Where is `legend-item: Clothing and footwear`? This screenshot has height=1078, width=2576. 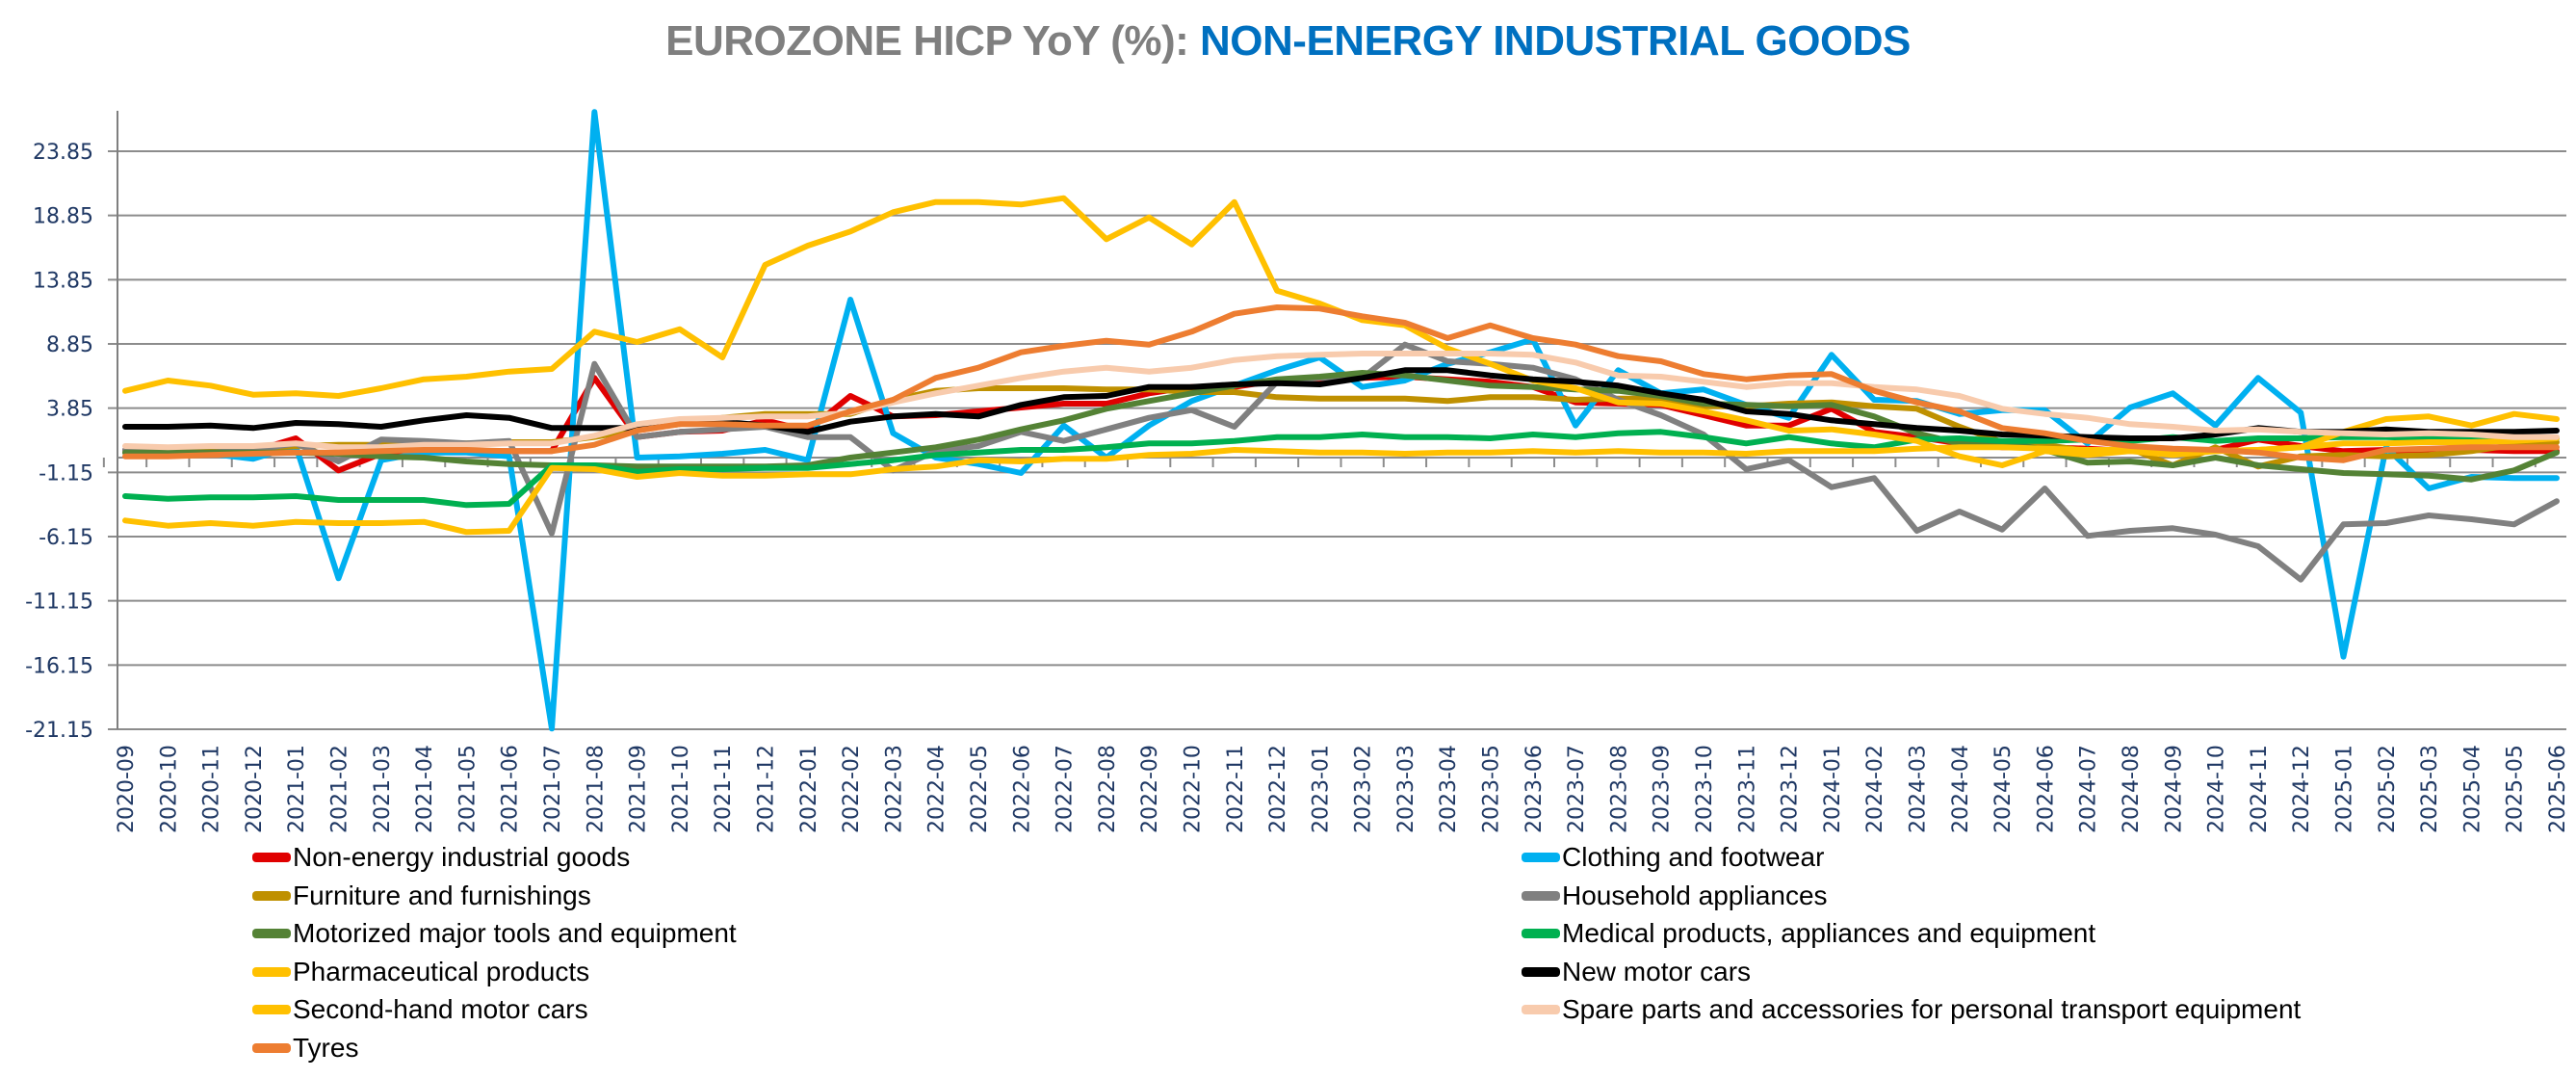
legend-item: Clothing and footwear is located at coordinates (1673, 857).